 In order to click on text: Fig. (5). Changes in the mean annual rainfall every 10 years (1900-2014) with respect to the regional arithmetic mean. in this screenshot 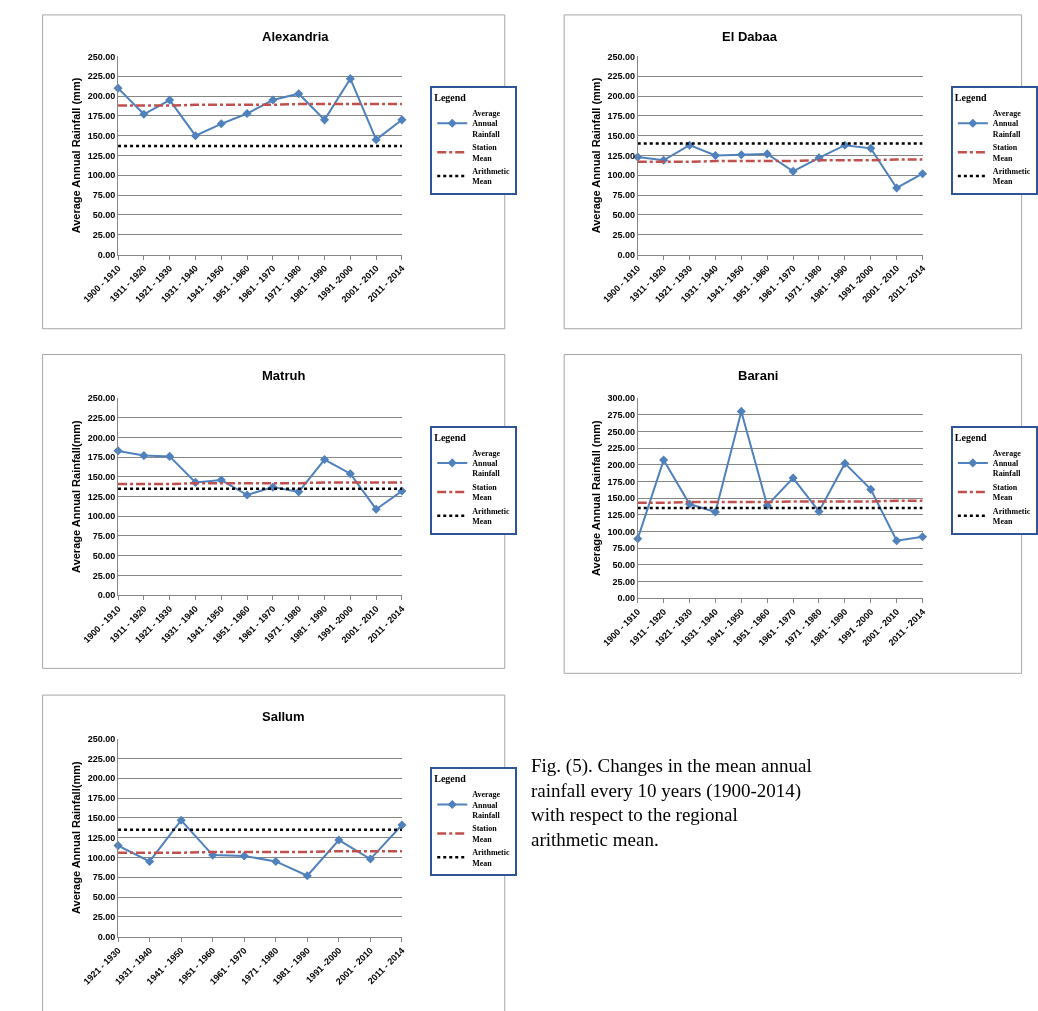, I will do `click(671, 803)`.